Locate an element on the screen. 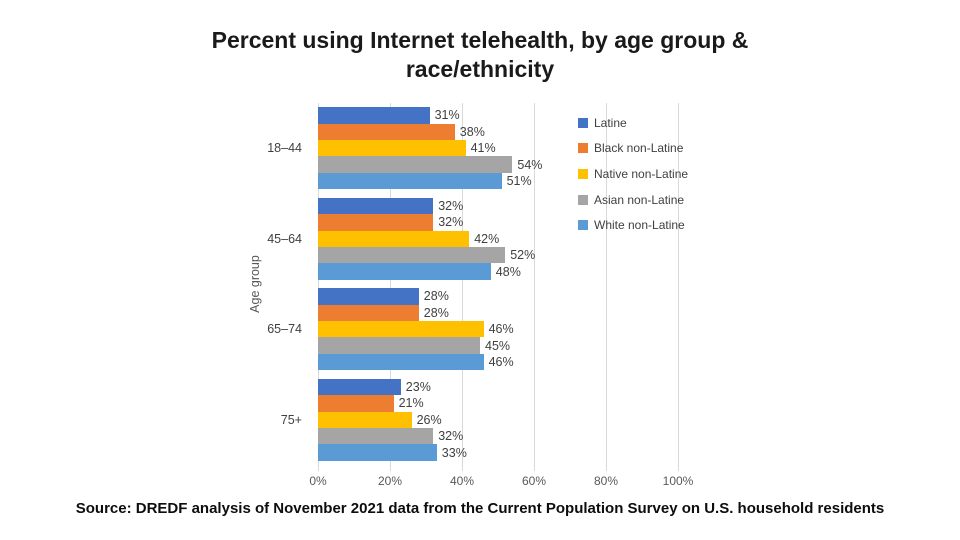  legend-item: Native non-Latine is located at coordinates (633, 174).